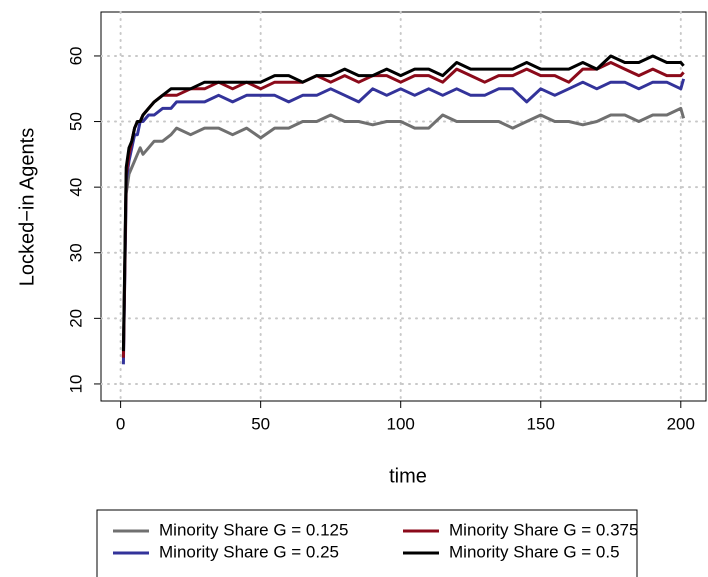 The height and width of the screenshot is (577, 708). I want to click on x-tick-label: 150, so click(541, 423).